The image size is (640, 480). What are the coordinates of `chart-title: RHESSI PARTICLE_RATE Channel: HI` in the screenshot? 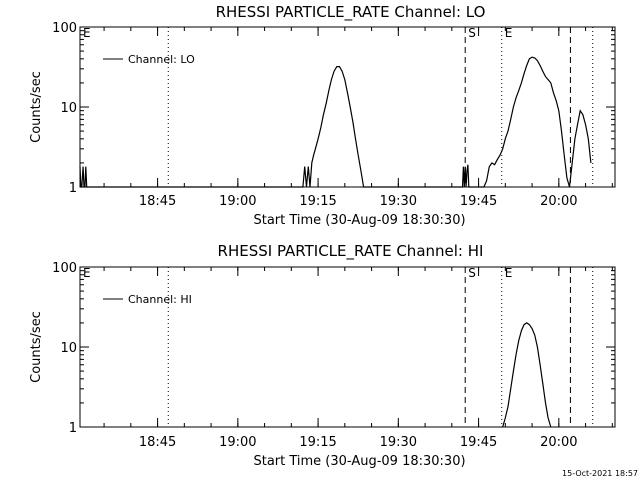 It's located at (351, 251).